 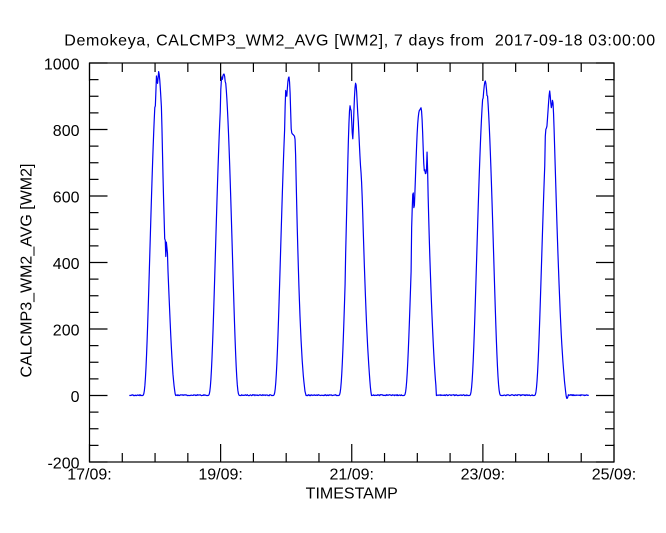 I want to click on svg-text: 200, so click(x=66, y=331).